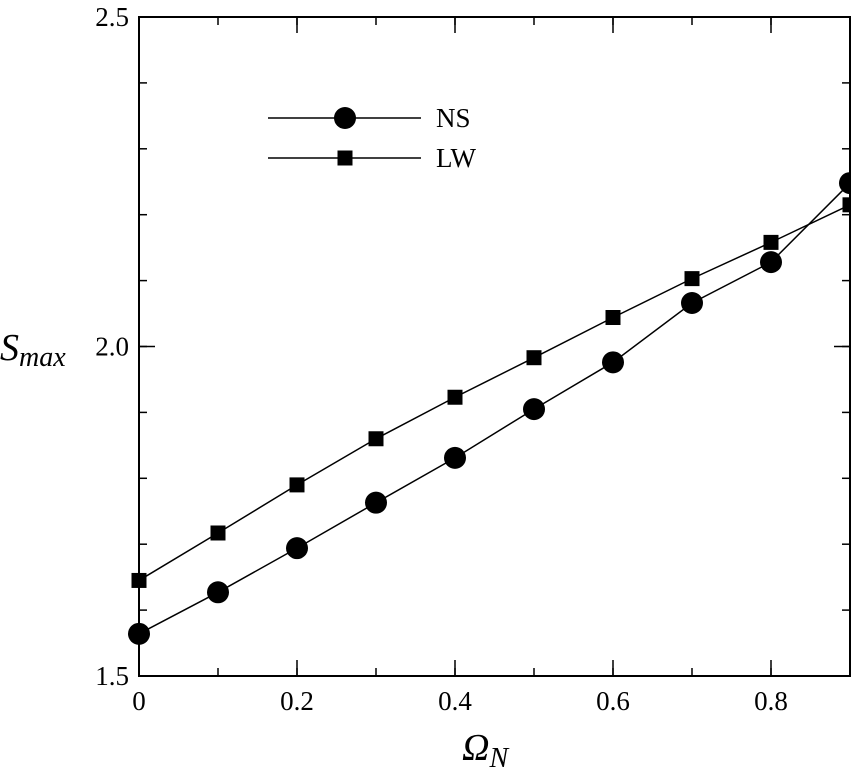 The image size is (851, 775). Describe the element at coordinates (345, 118) in the screenshot. I see `legend-marker-ns` at that location.